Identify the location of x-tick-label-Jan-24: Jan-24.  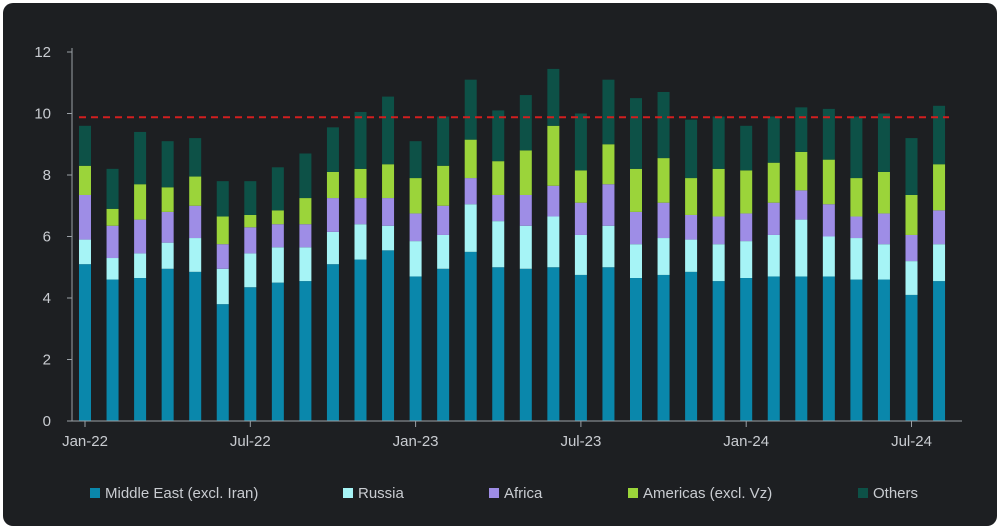
(746, 441).